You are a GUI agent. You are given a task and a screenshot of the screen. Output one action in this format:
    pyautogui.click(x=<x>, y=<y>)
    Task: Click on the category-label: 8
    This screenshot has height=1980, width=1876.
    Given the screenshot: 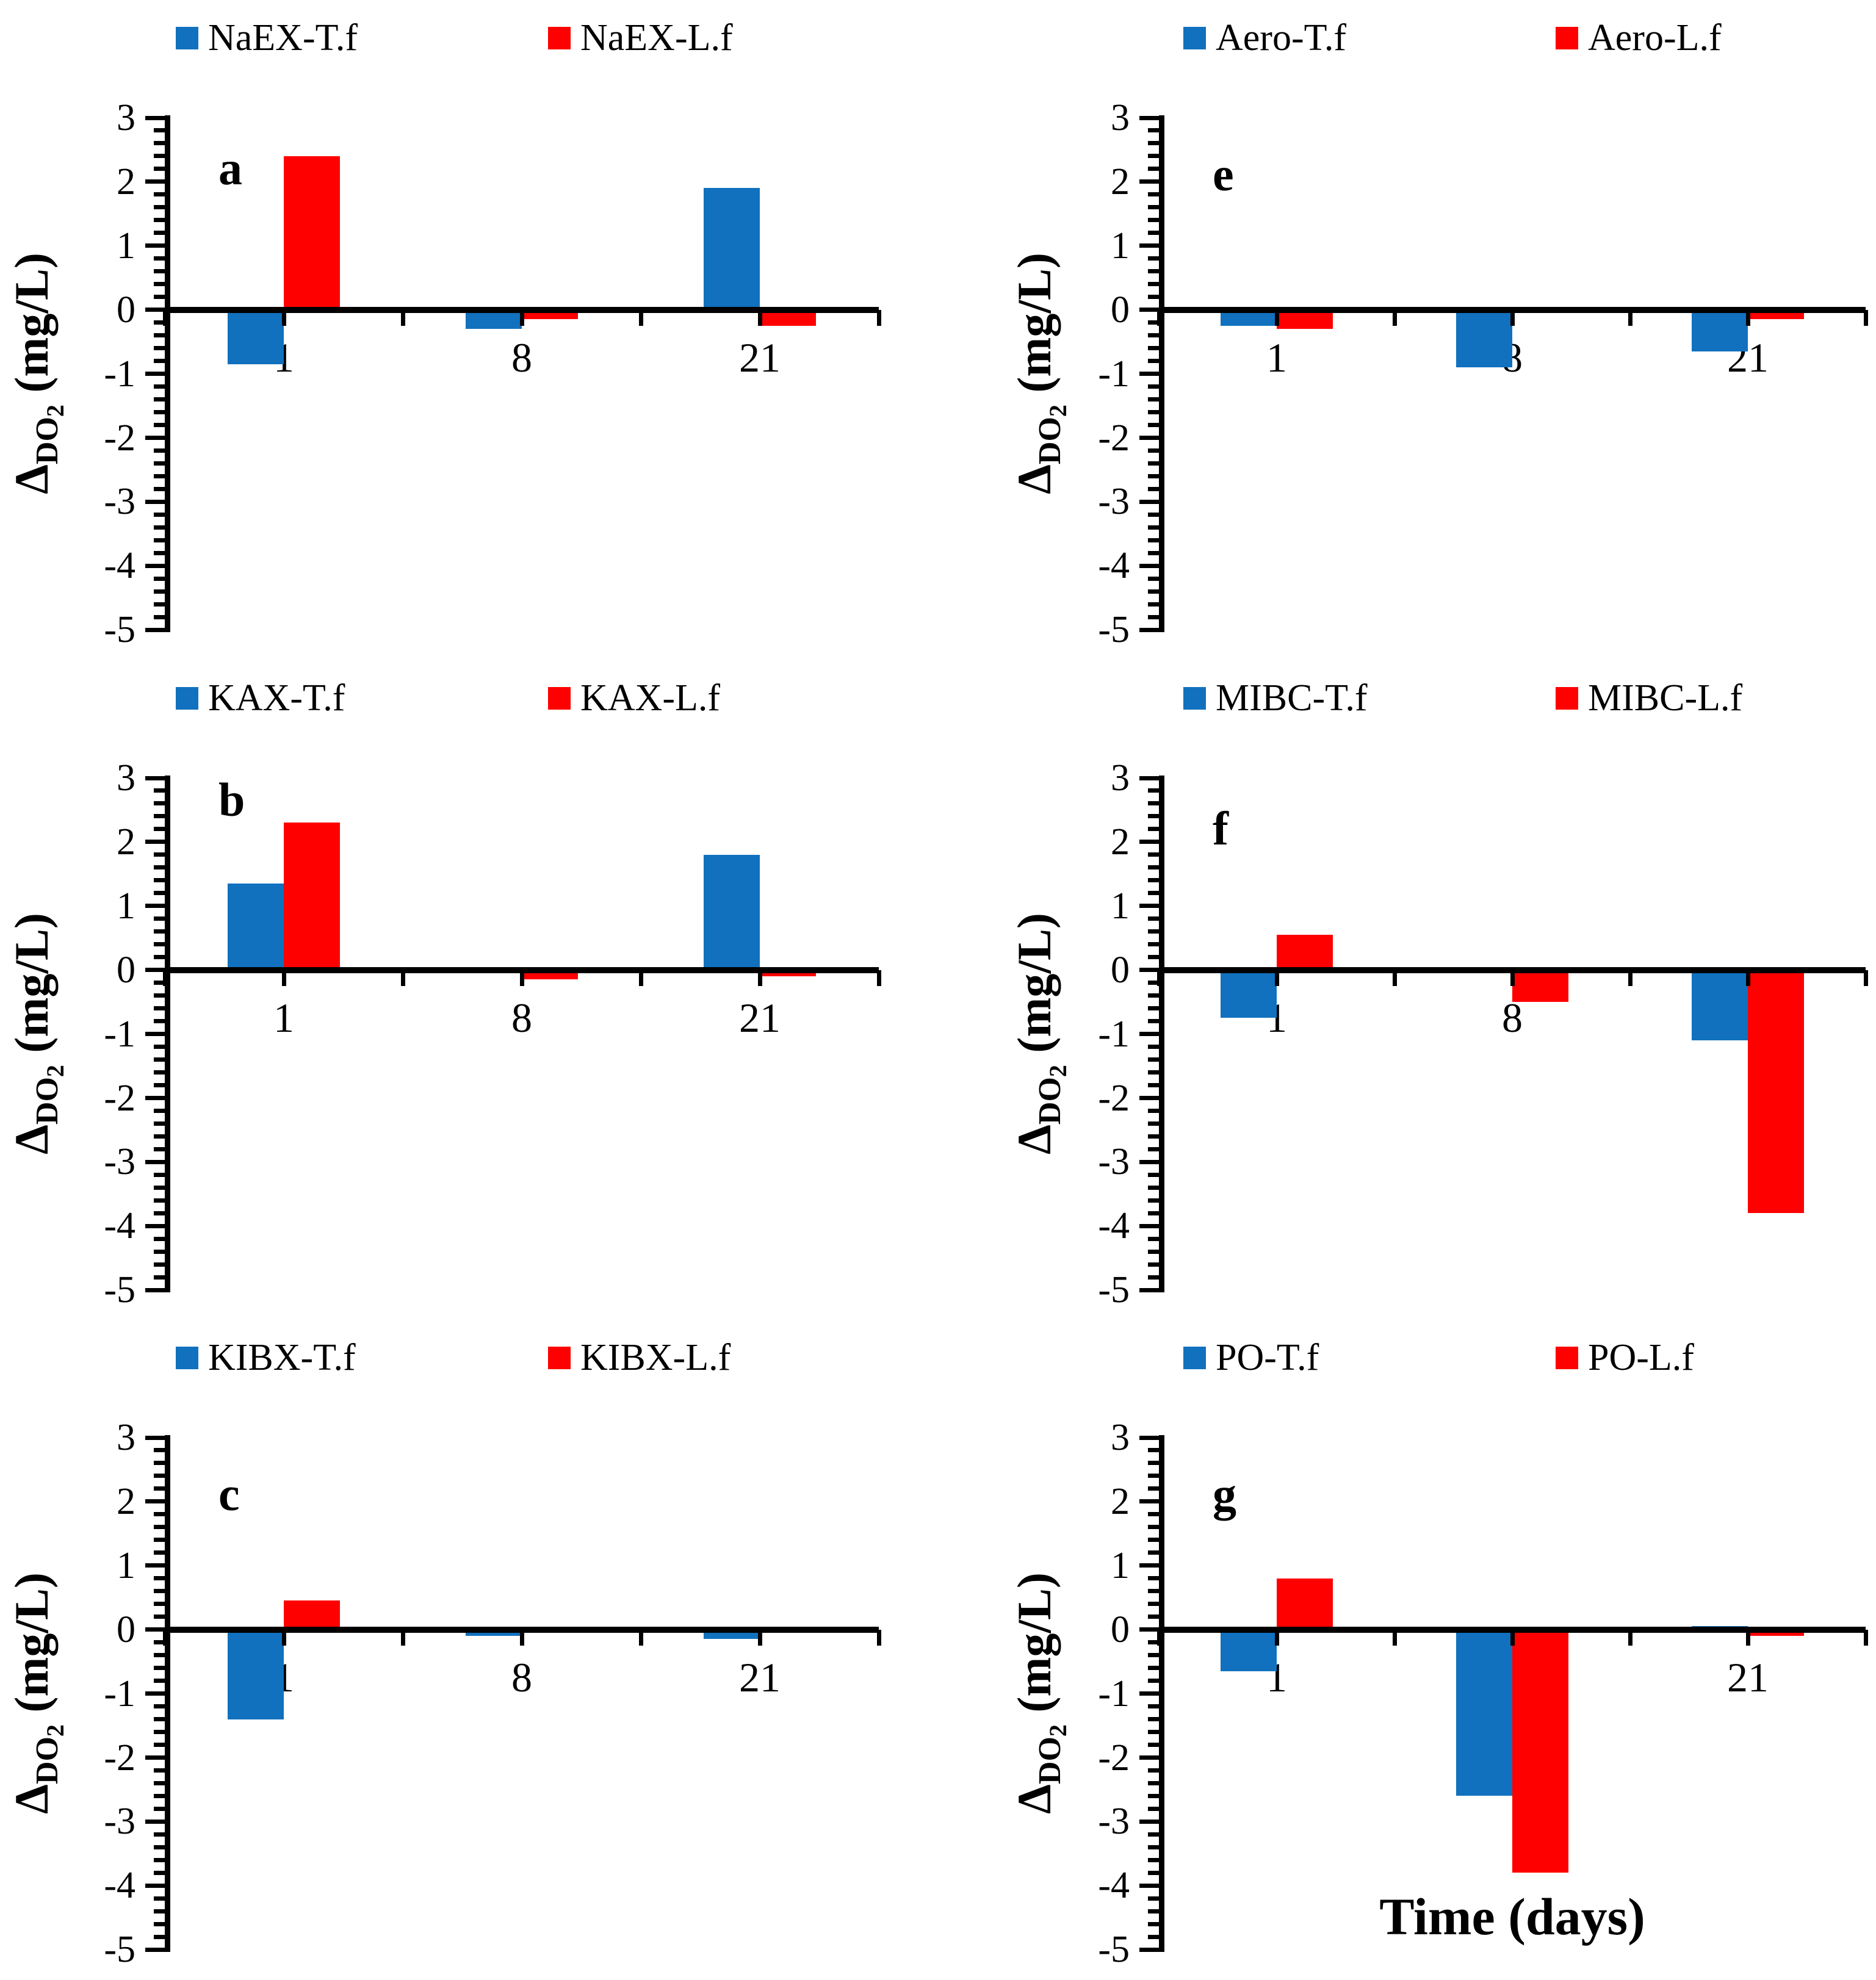 What is the action you would take?
    pyautogui.click(x=521, y=1677)
    